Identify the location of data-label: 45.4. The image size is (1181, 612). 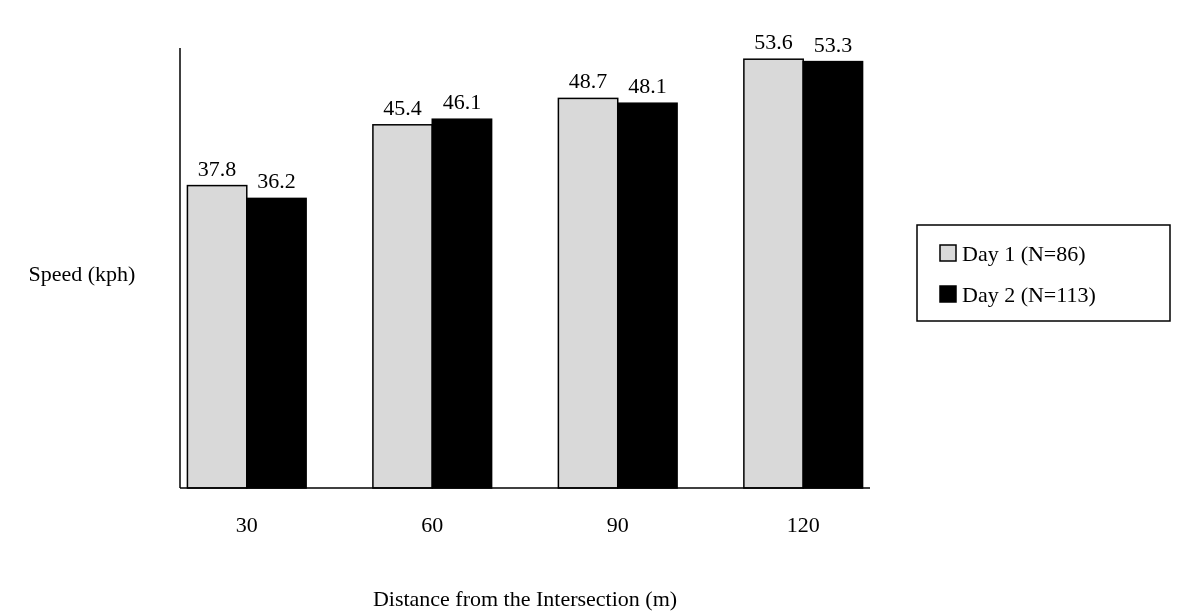
(402, 107).